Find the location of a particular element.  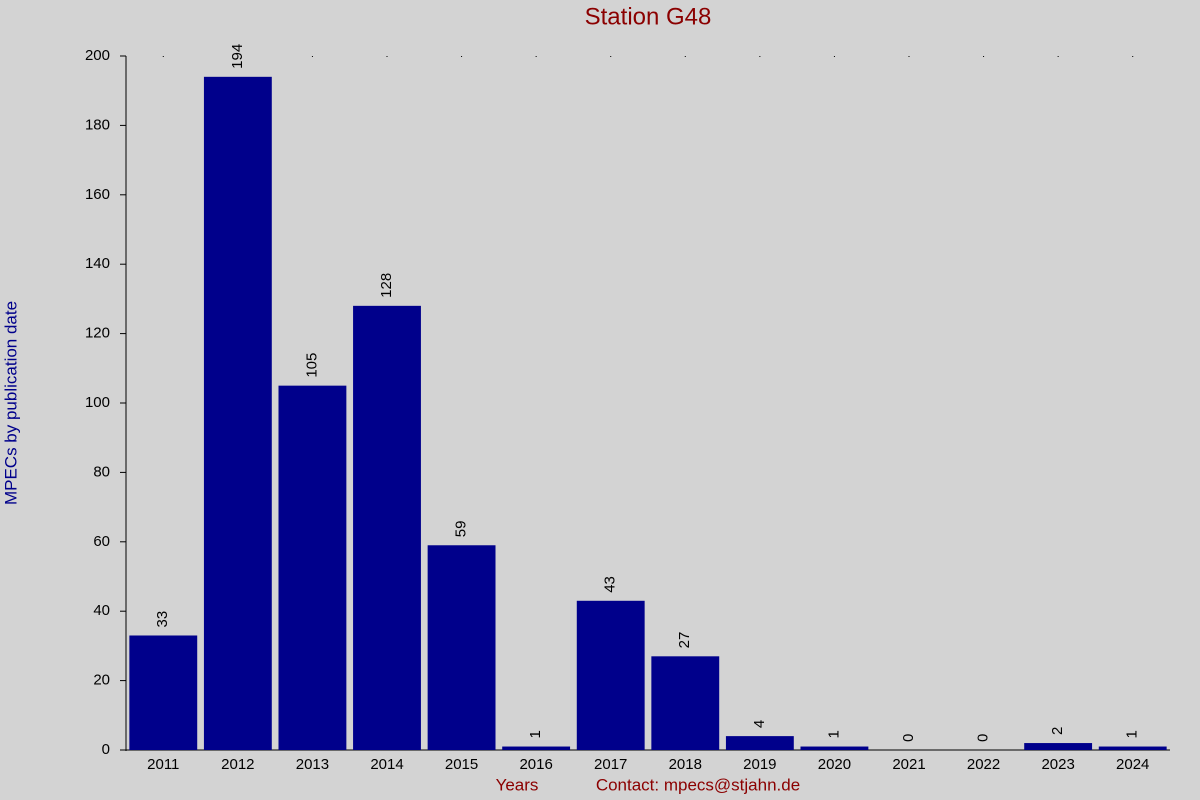

x-tick-label: 2013 is located at coordinates (312, 764).